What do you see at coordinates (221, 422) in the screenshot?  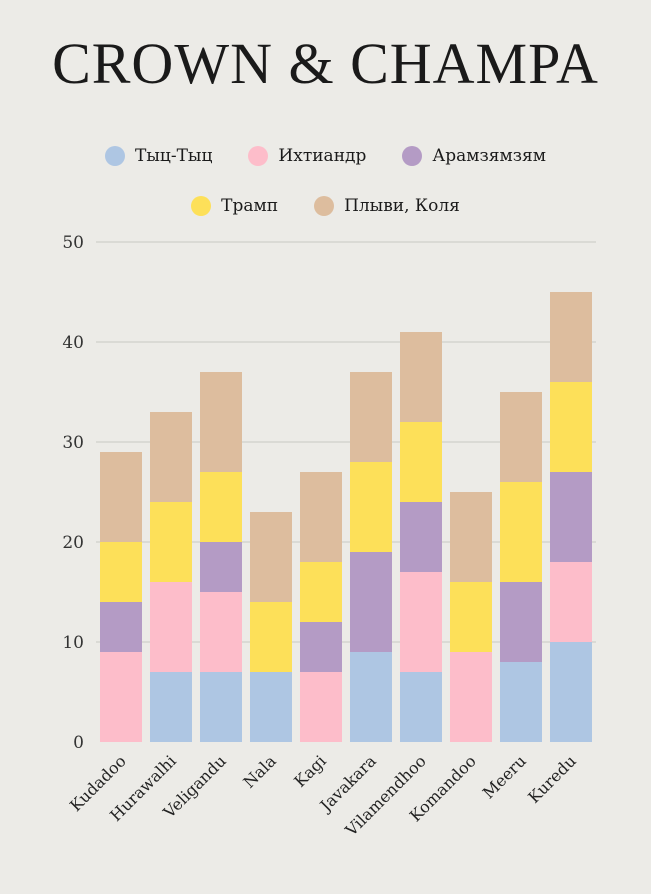 I see `bar-segment-veligandu-s4` at bounding box center [221, 422].